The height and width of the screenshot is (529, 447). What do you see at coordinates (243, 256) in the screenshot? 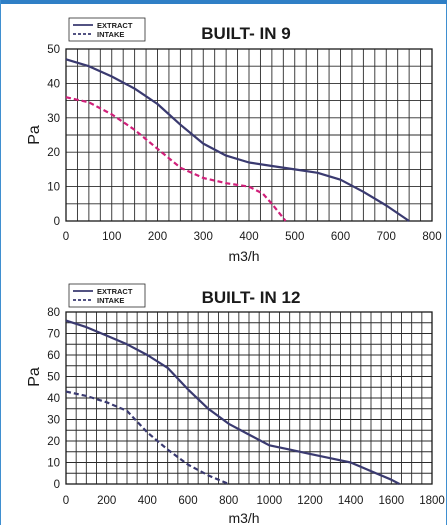
I see `chart1-x-axis-label: m3/h` at bounding box center [243, 256].